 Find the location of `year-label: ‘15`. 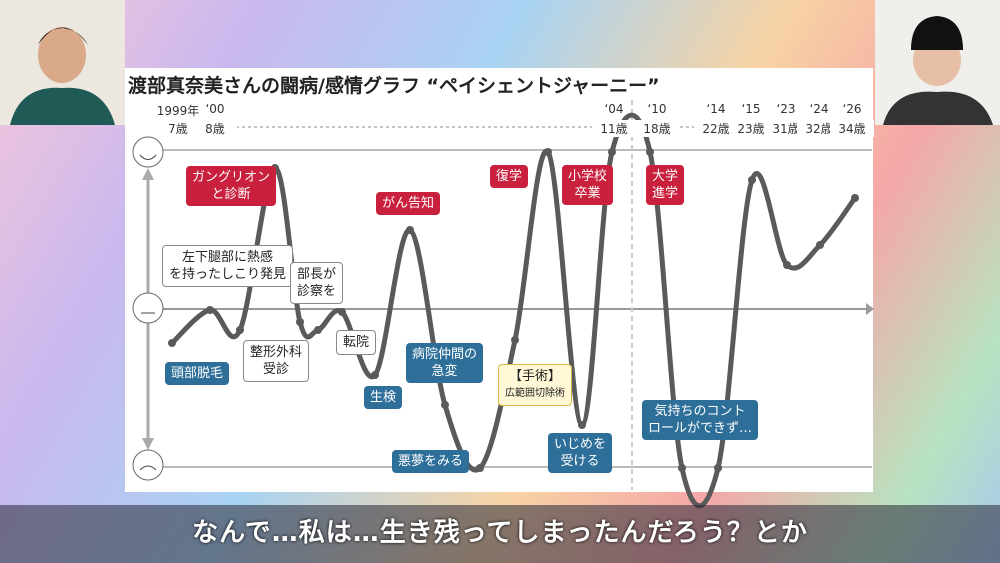

year-label: ‘15 is located at coordinates (751, 109).